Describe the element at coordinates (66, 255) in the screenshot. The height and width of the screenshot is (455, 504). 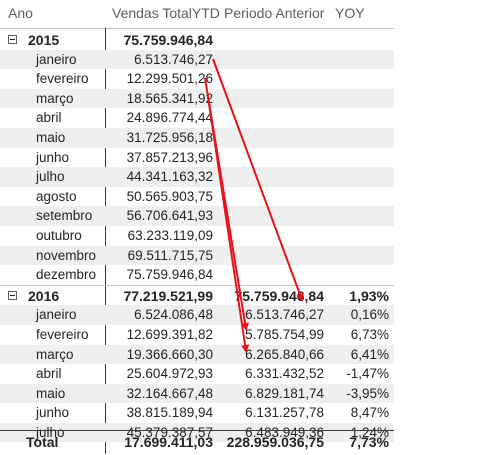
I see `month-label: novembro` at that location.